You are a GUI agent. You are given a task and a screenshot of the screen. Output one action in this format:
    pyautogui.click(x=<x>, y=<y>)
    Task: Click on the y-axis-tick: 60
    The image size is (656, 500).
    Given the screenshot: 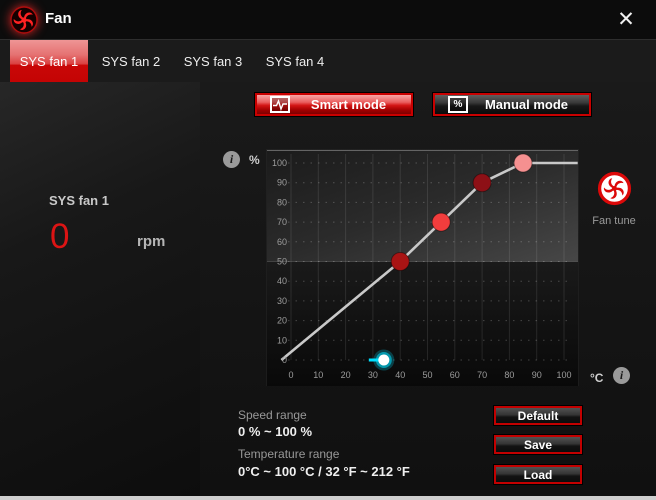 What is the action you would take?
    pyautogui.click(x=282, y=242)
    